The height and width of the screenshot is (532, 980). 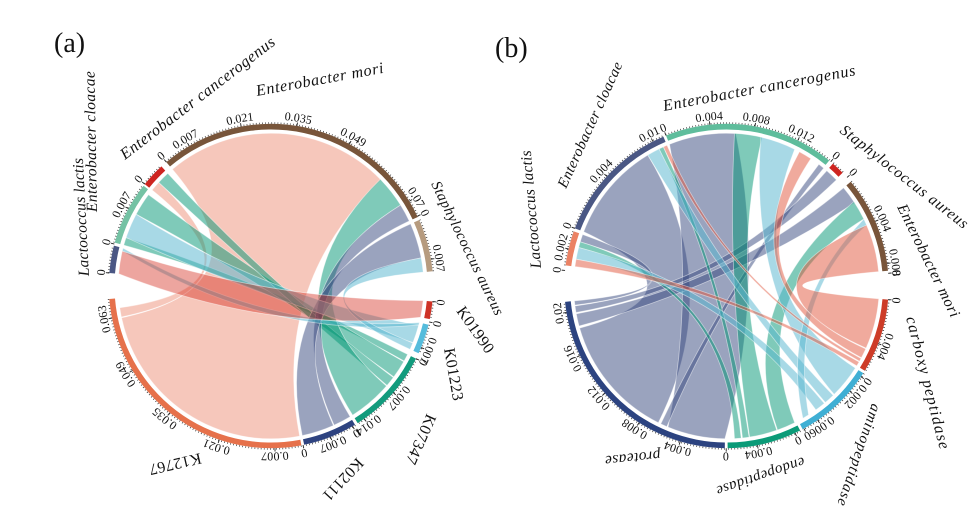 What do you see at coordinates (561, 247) in the screenshot?
I see `svg-text: 0.002` at bounding box center [561, 247].